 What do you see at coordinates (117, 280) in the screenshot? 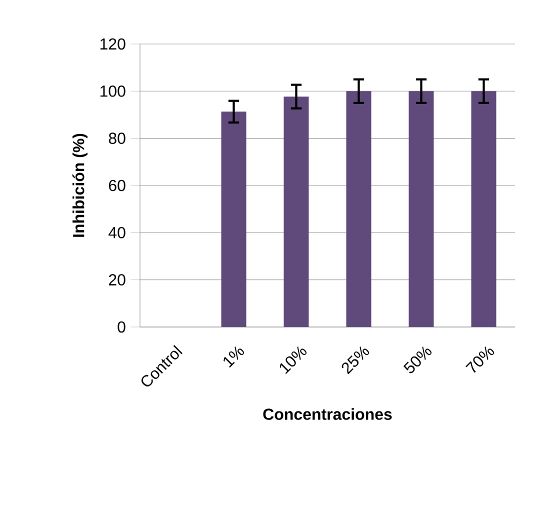
I see `y-tick-label: 20` at bounding box center [117, 280].